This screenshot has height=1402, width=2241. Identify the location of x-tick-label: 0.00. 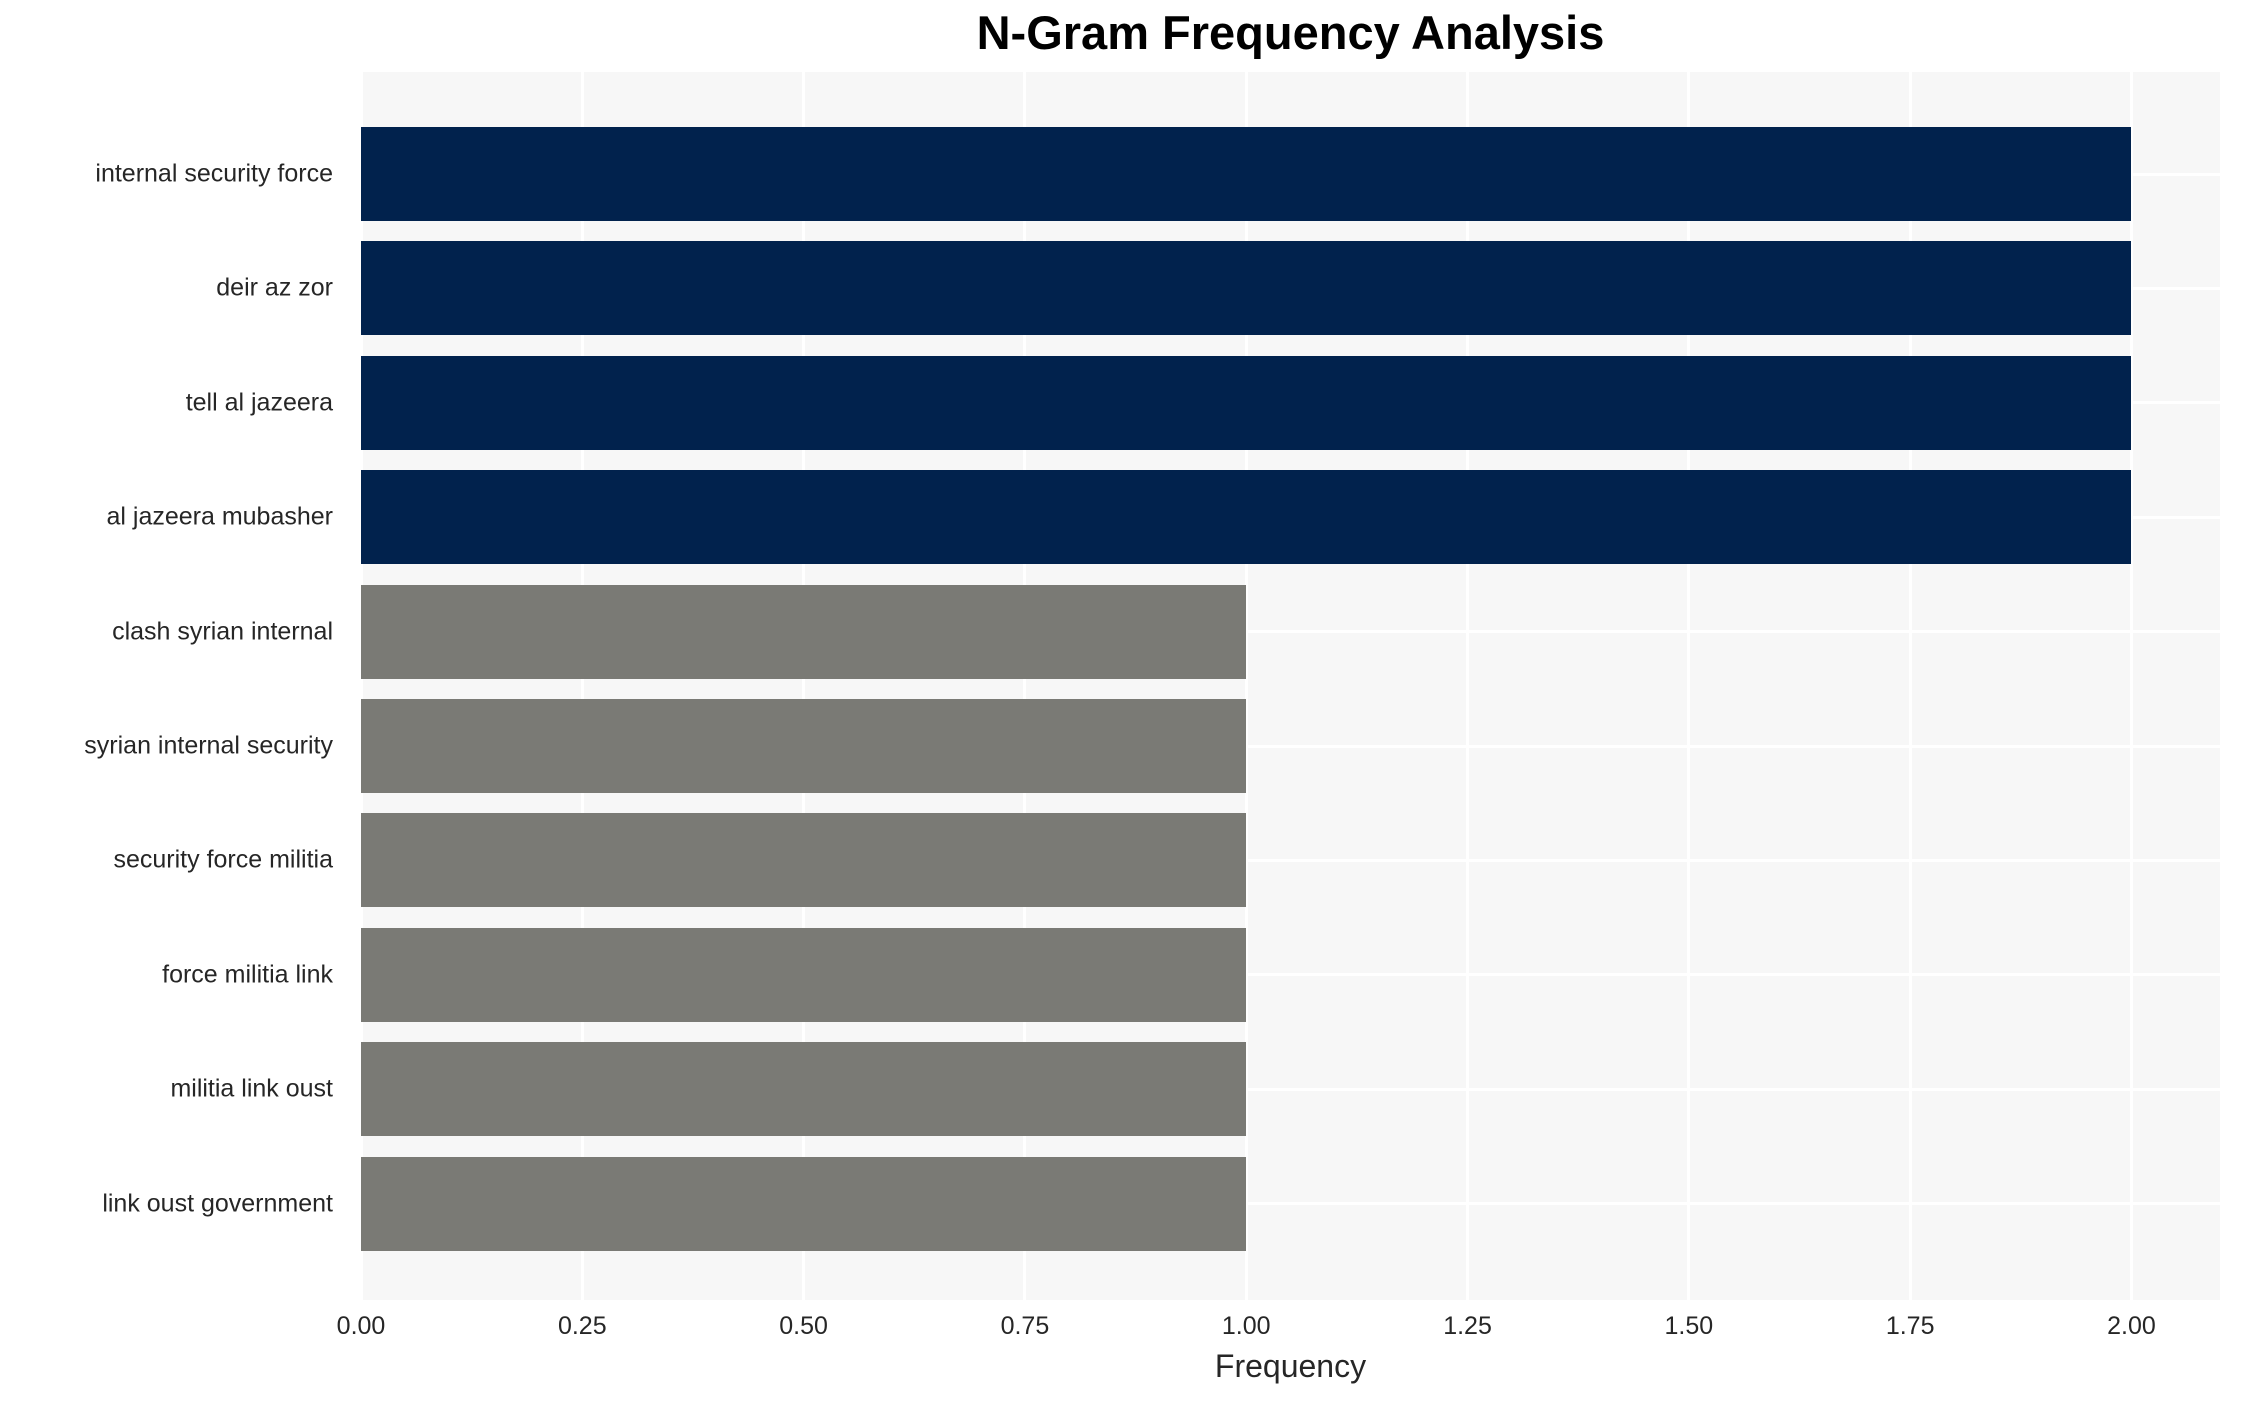
(361, 1326).